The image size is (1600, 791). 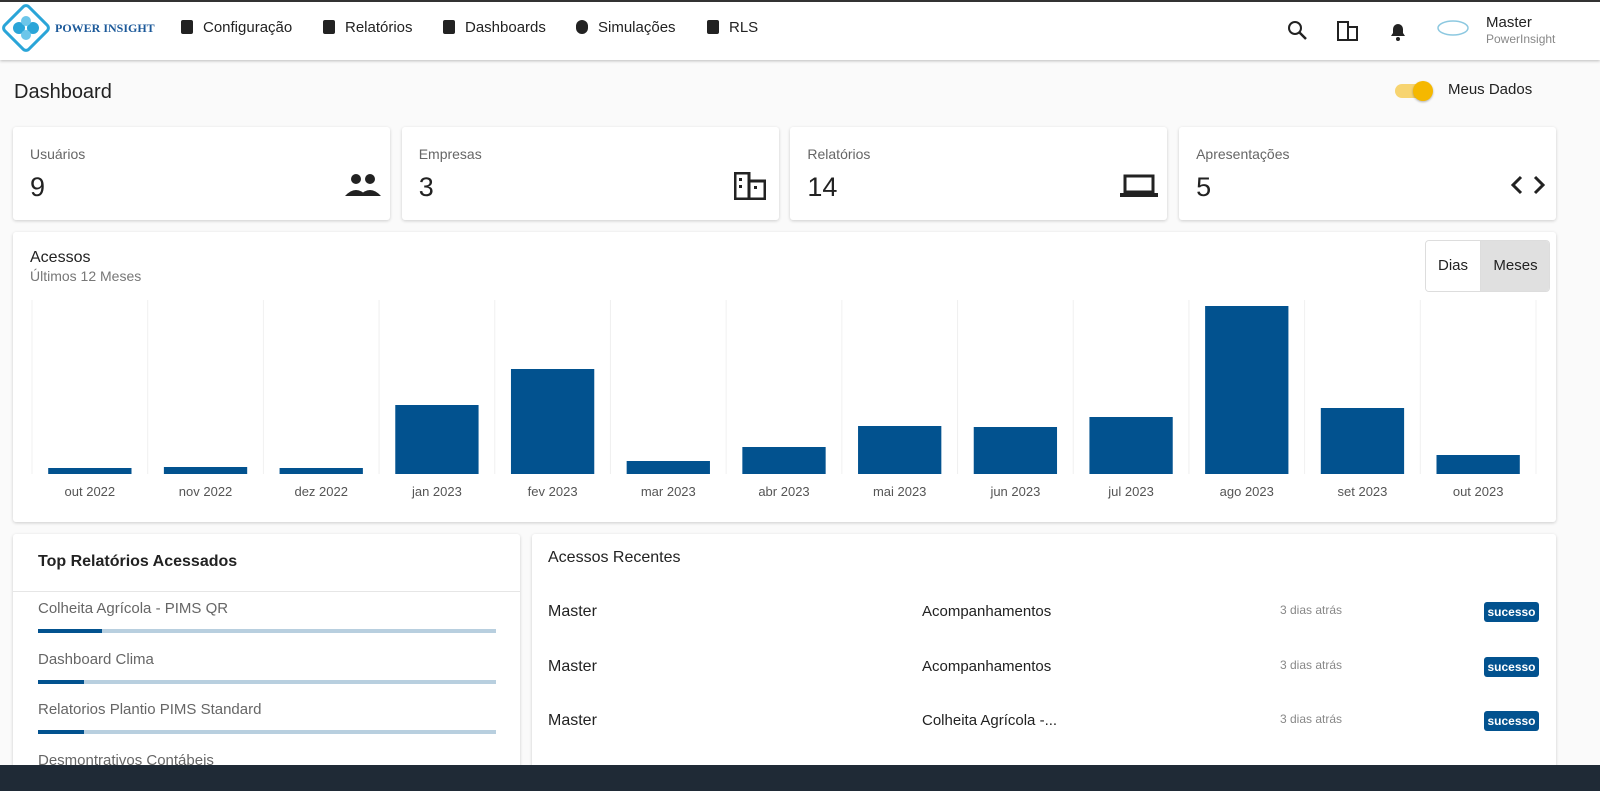 I want to click on x-tick-label: abr 2023, so click(x=783, y=491).